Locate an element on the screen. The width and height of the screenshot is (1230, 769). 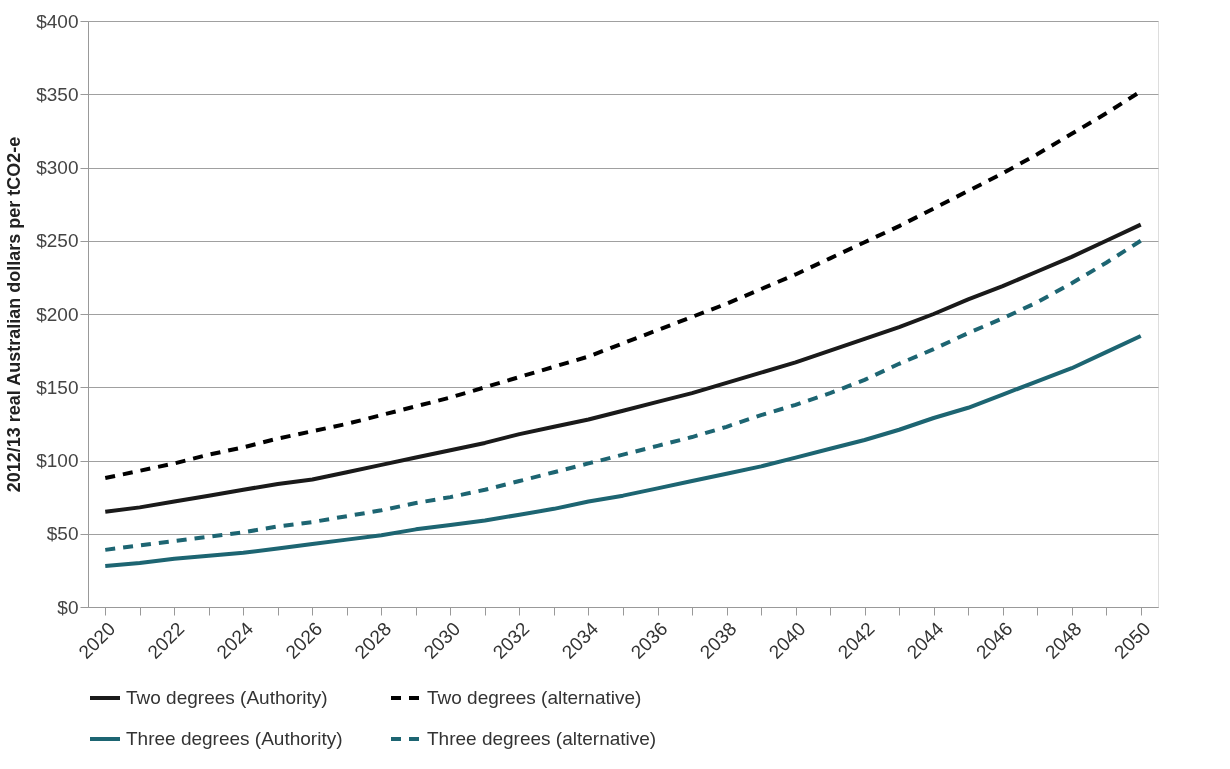
y-tick-label: $0 is located at coordinates (68, 607).